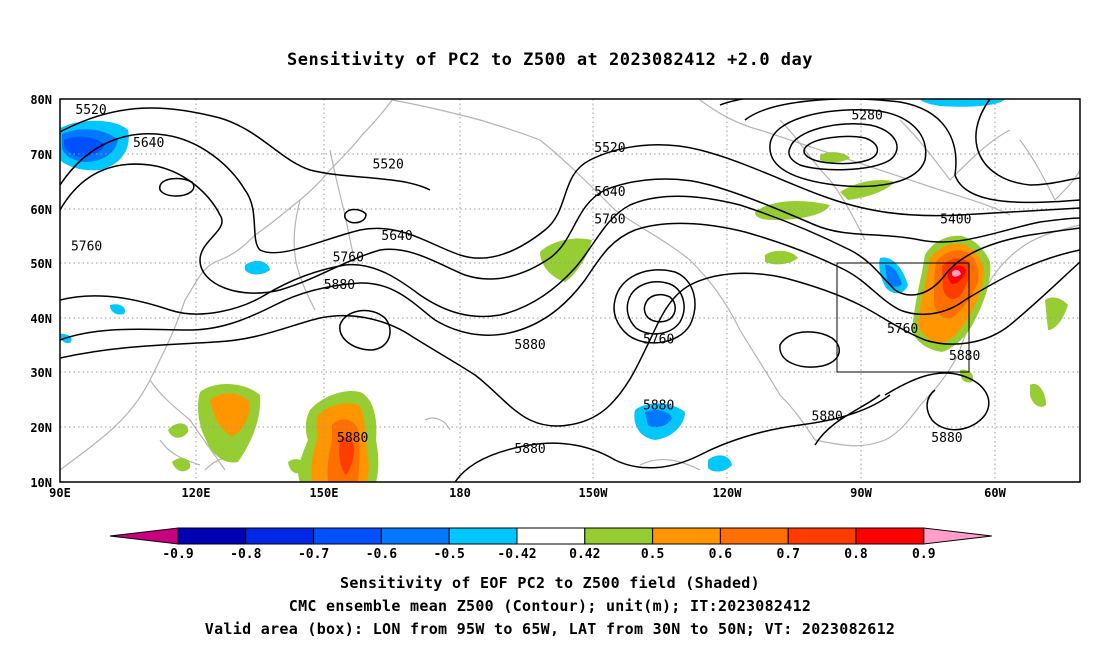 This screenshot has height=650, width=1100. I want to click on lon-label: 180, so click(460, 493).